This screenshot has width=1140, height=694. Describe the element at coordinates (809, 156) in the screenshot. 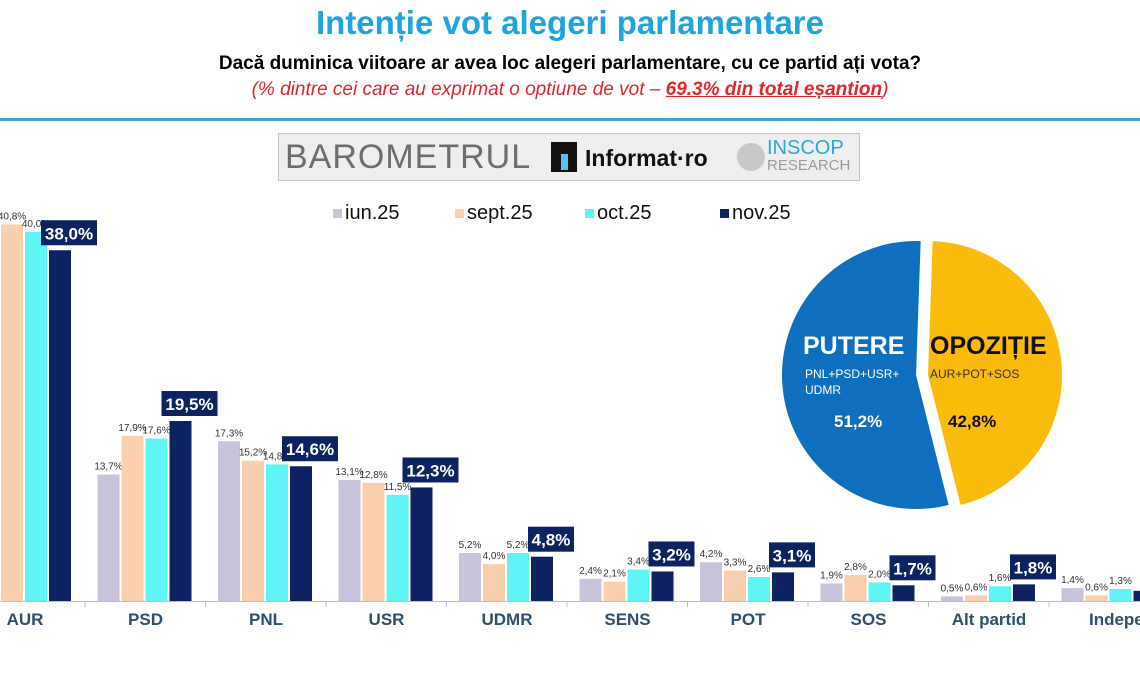

I see `inscop-logo: INSCOP RESEARCH` at that location.